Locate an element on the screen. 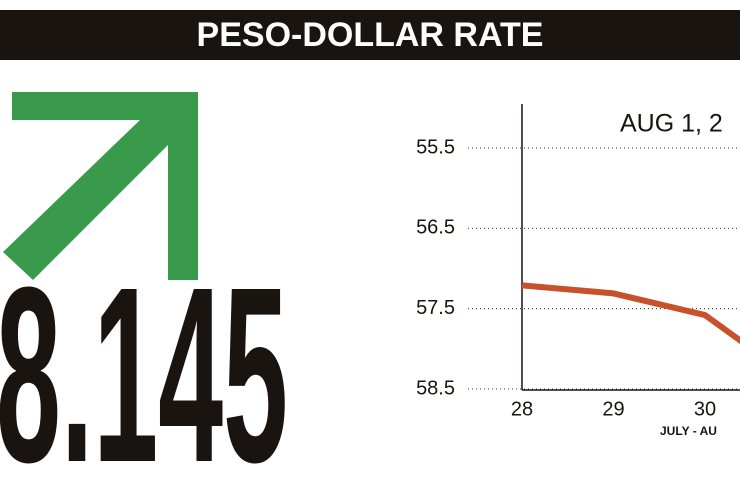 Image resolution: width=740 pixels, height=495 pixels. y-tick-label: 58.5 is located at coordinates (435, 388).